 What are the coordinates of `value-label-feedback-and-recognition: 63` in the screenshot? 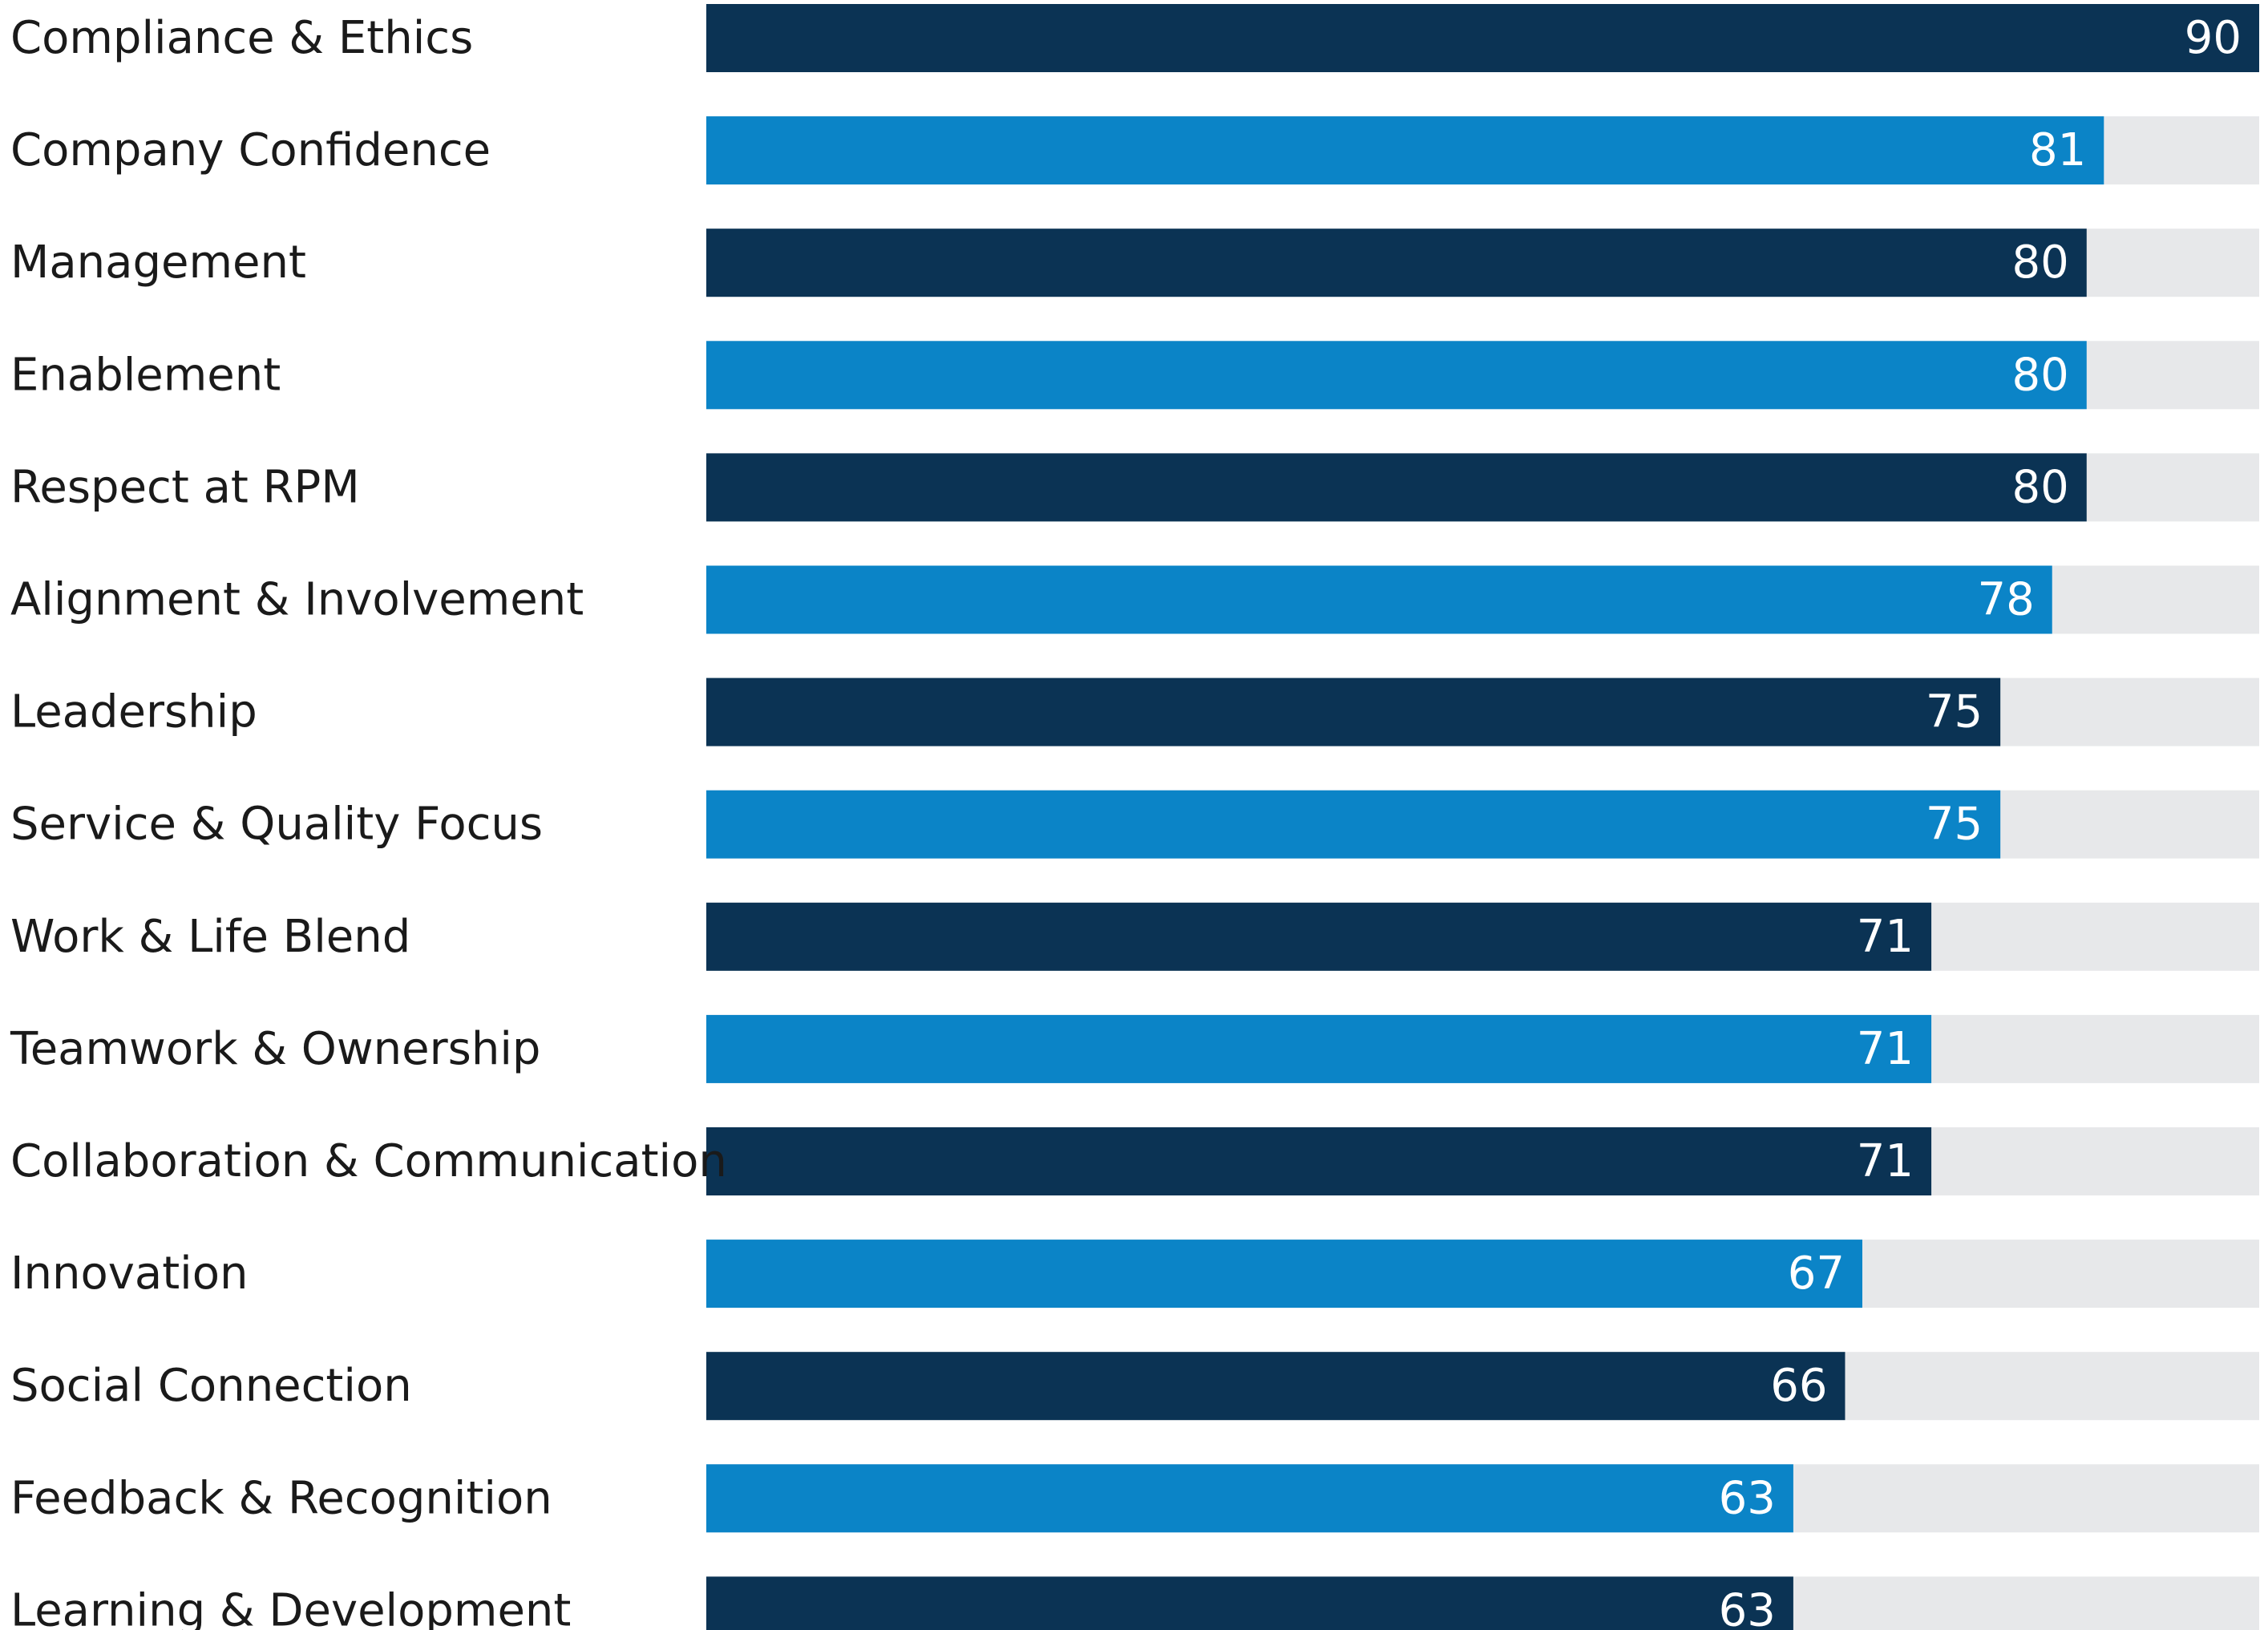 It's located at (1747, 1498).